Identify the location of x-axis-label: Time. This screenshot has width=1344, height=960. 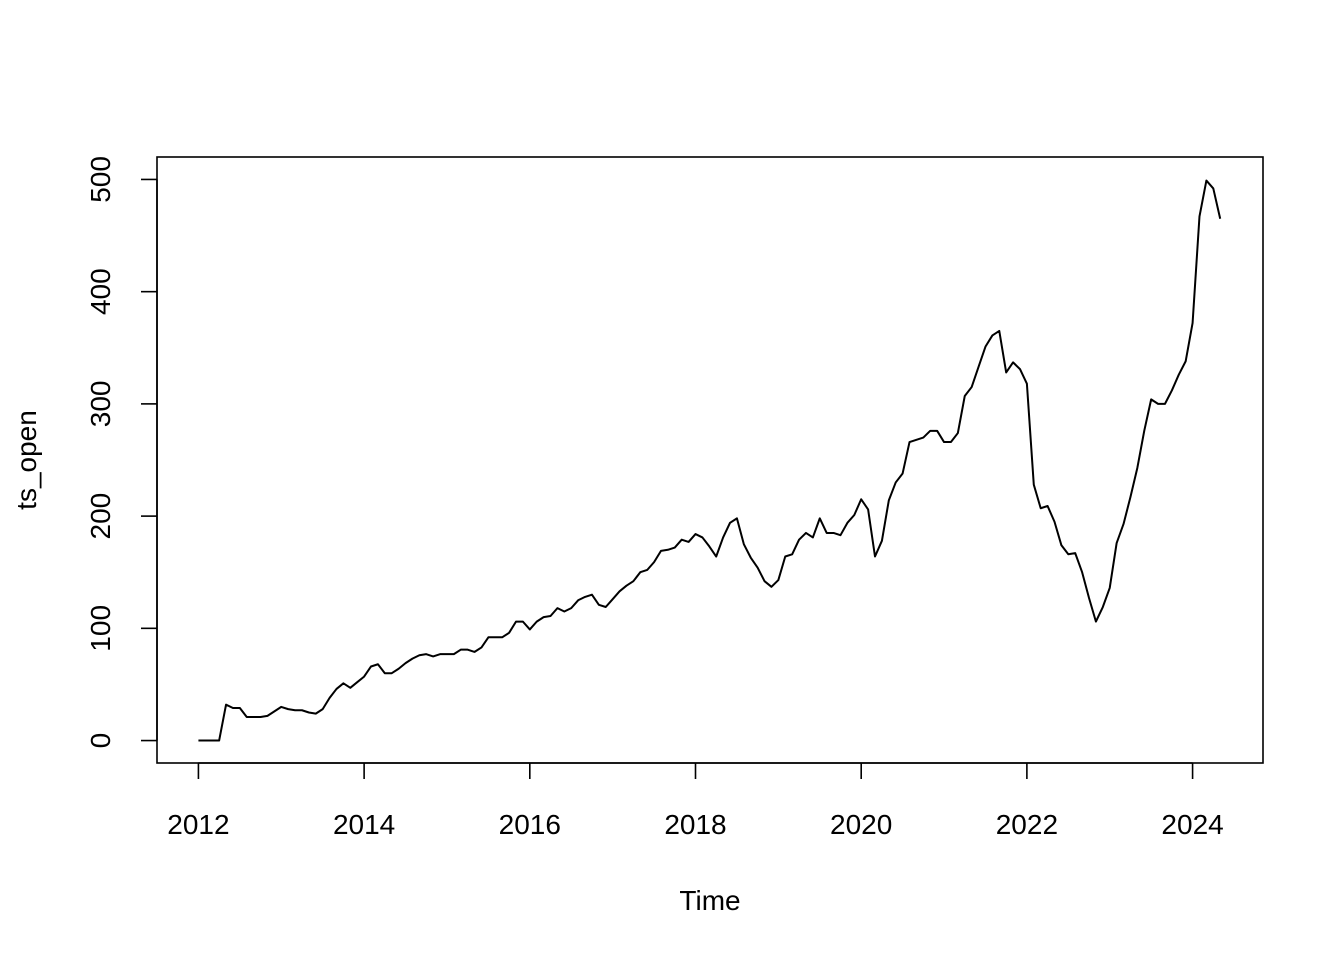
(709, 900).